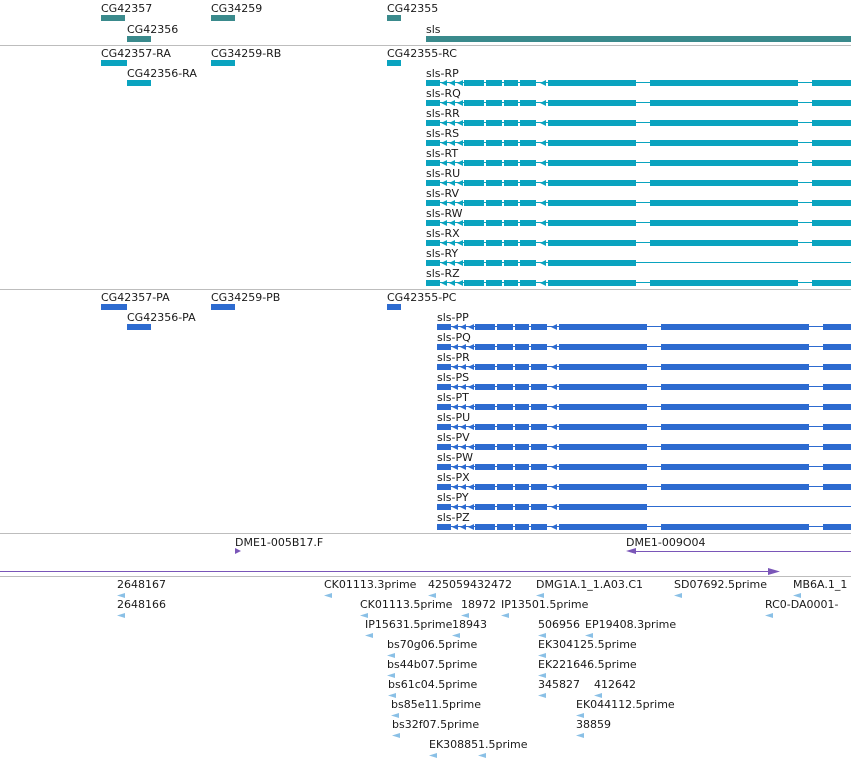  I want to click on est-label: 425059432472, so click(470, 584).